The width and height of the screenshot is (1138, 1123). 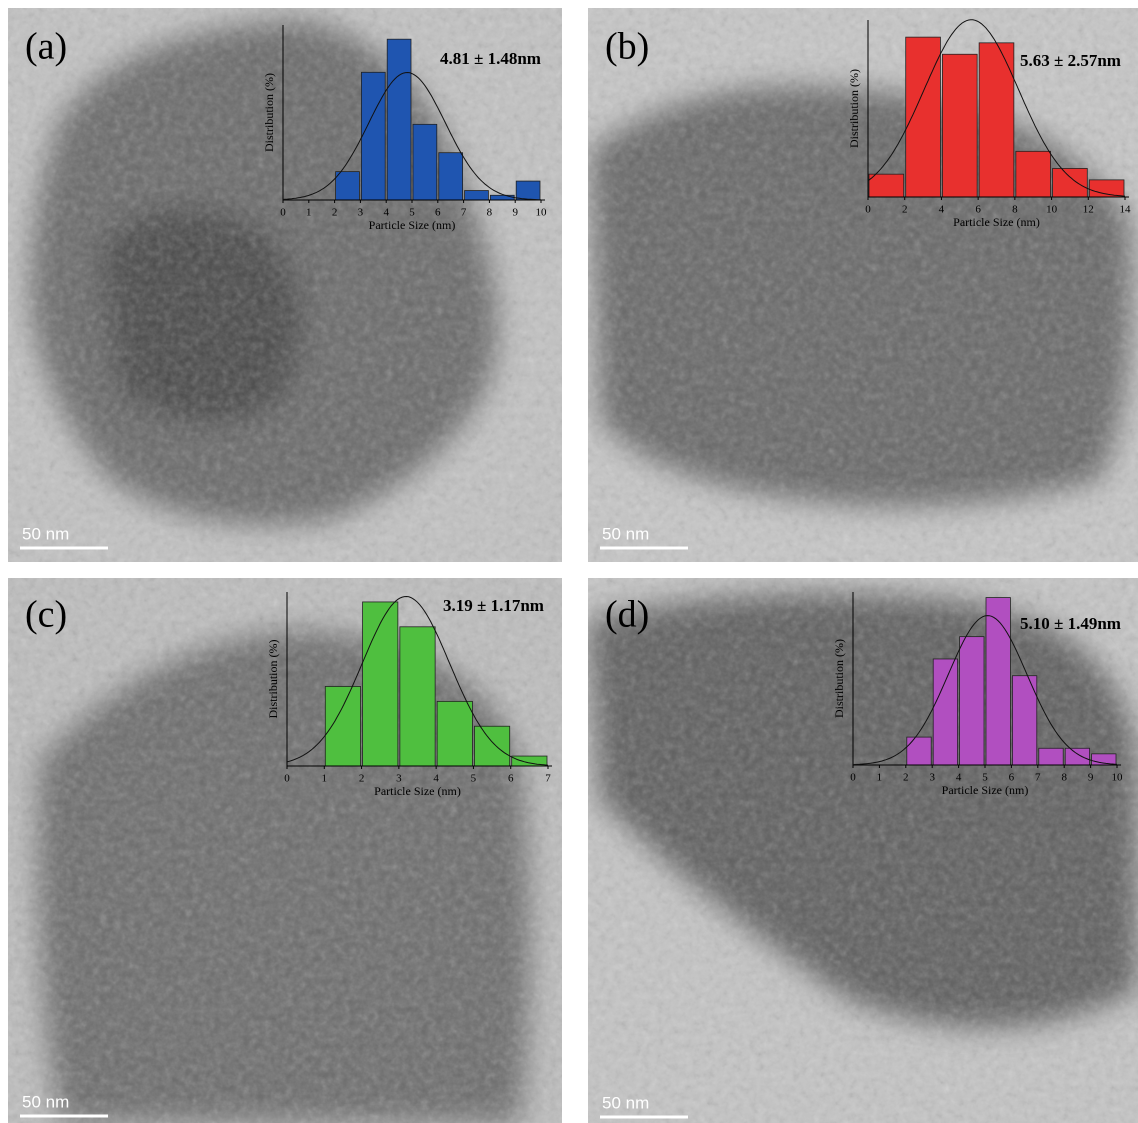 I want to click on panel-label: (d), so click(x=627, y=615).